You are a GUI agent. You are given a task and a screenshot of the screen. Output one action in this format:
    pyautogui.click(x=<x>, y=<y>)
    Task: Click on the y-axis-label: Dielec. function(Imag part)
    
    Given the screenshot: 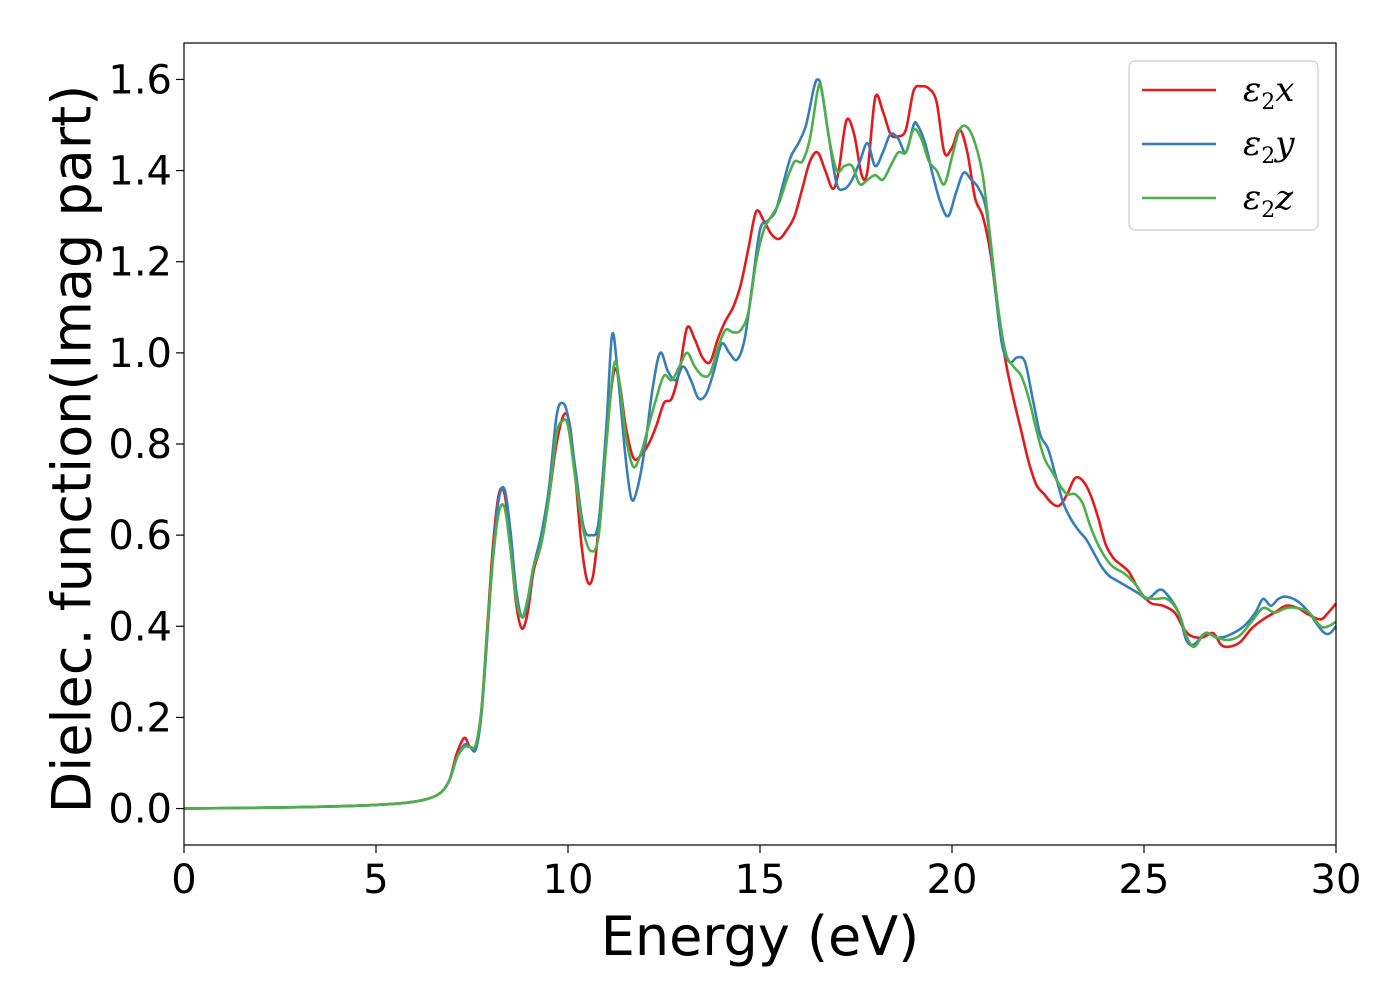 What is the action you would take?
    pyautogui.click(x=72, y=449)
    